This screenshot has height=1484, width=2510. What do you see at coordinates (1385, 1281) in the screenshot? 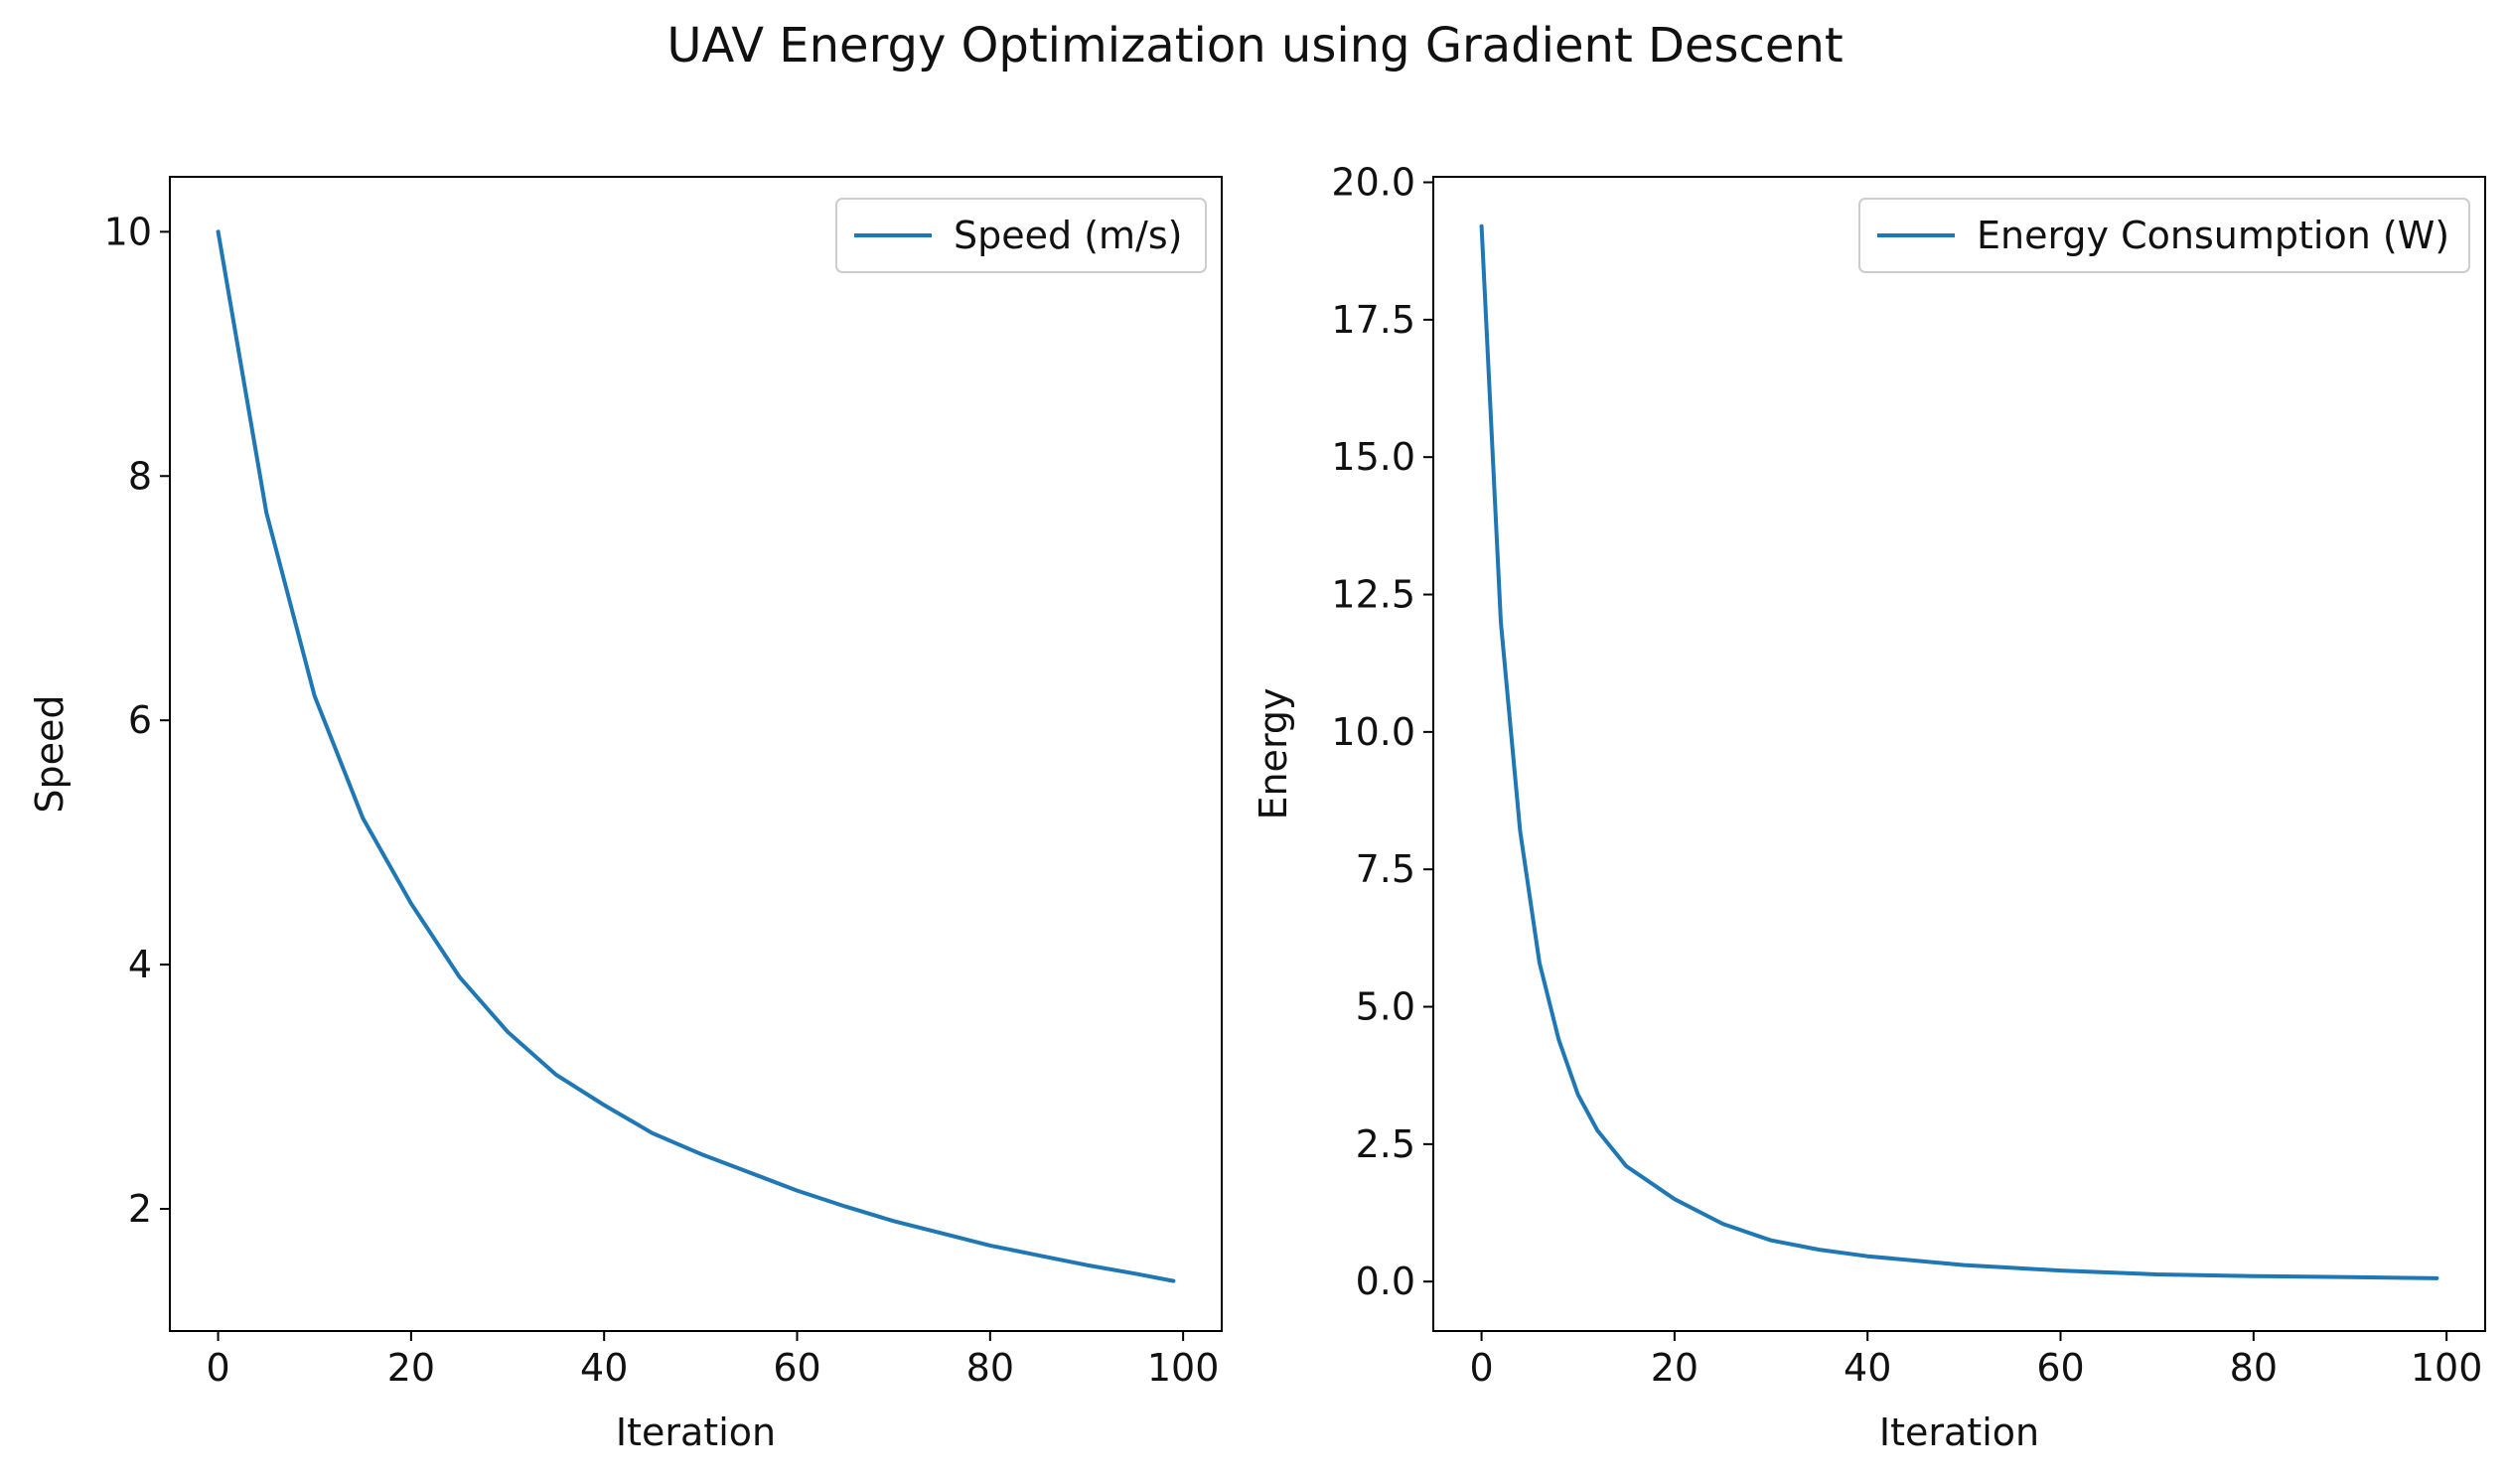
I see `y-tick-label: 0.0` at bounding box center [1385, 1281].